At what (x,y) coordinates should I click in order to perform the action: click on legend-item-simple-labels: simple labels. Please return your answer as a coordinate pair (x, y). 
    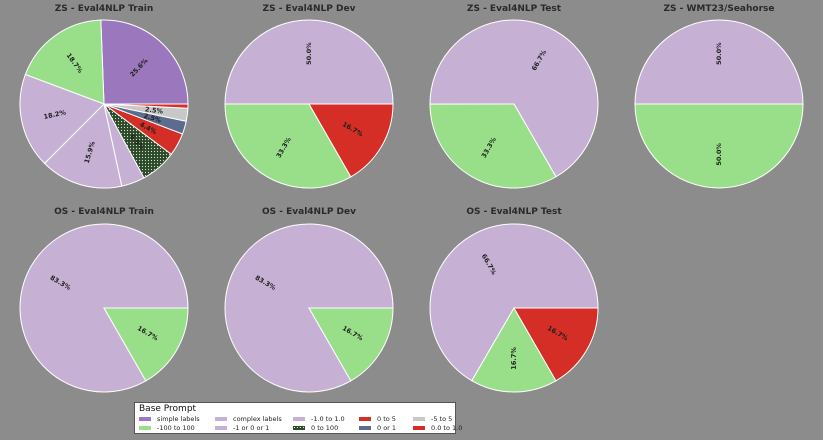
    Looking at the image, I should click on (177, 418).